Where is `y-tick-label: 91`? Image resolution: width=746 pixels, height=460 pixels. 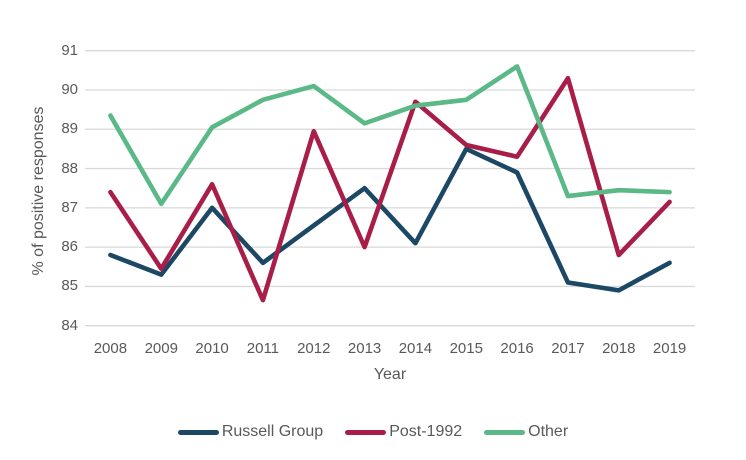
y-tick-label: 91 is located at coordinates (69, 50).